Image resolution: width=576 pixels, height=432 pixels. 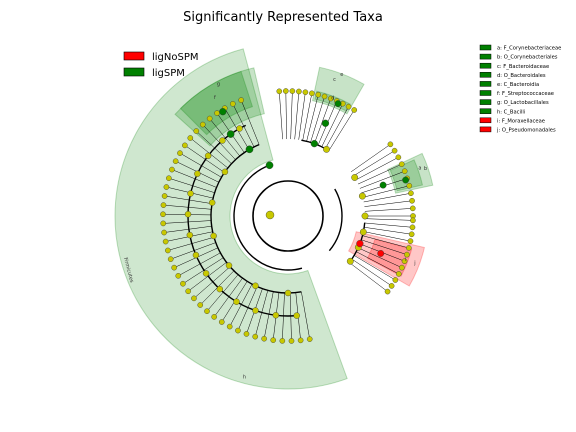 What do you see at coordinates (485, 129) in the screenshot?
I see `clade-swatch-j` at bounding box center [485, 129].